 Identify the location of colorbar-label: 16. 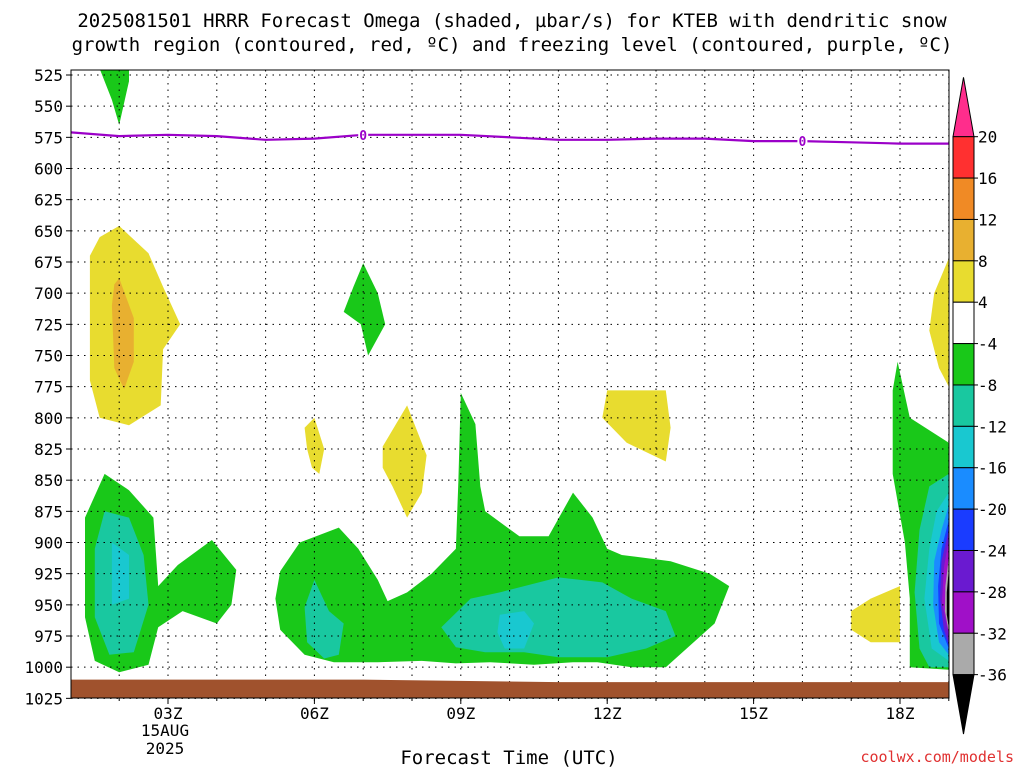
(987, 178).